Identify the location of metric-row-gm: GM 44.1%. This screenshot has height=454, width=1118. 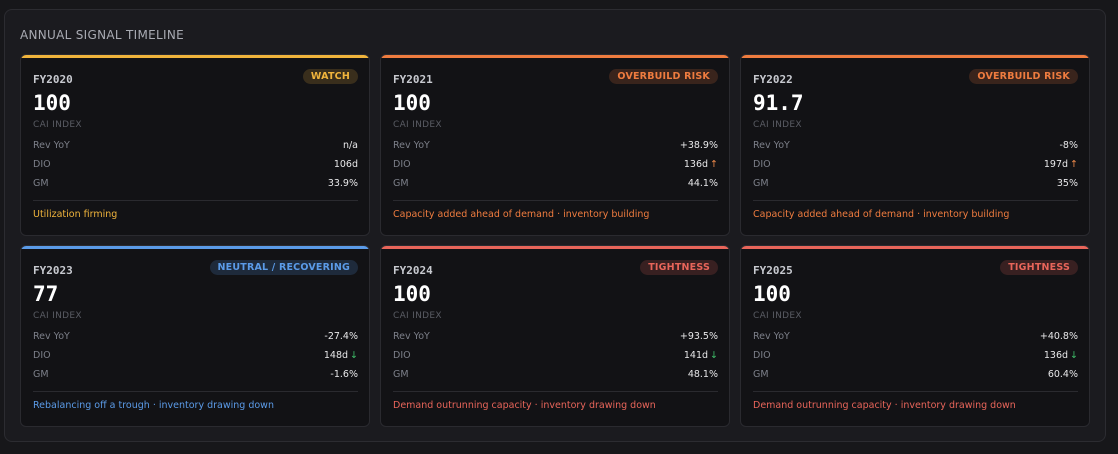
(555, 186).